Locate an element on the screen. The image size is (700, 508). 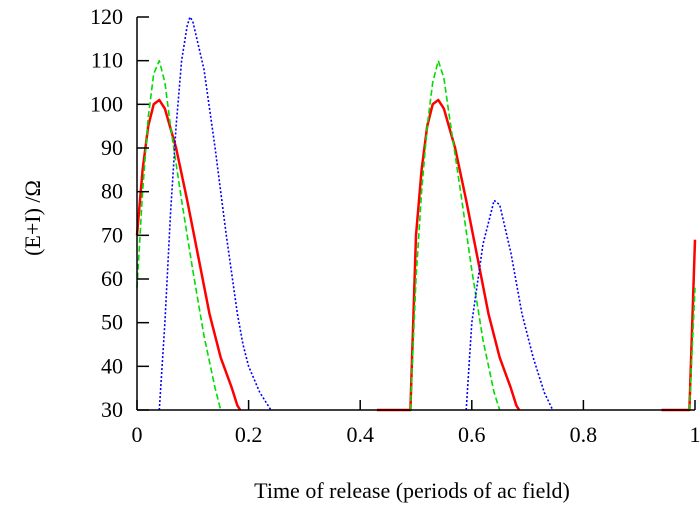
y-tick-label: 90 is located at coordinates (112, 147).